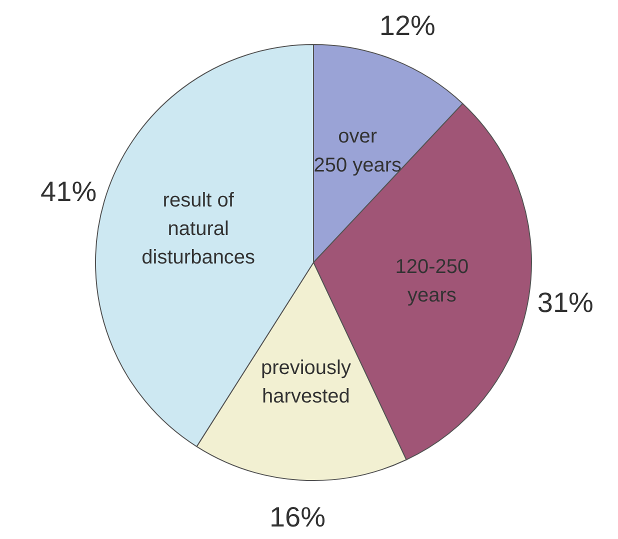 The image size is (618, 539). What do you see at coordinates (305, 382) in the screenshot?
I see `slice-label: previously harvested` at bounding box center [305, 382].